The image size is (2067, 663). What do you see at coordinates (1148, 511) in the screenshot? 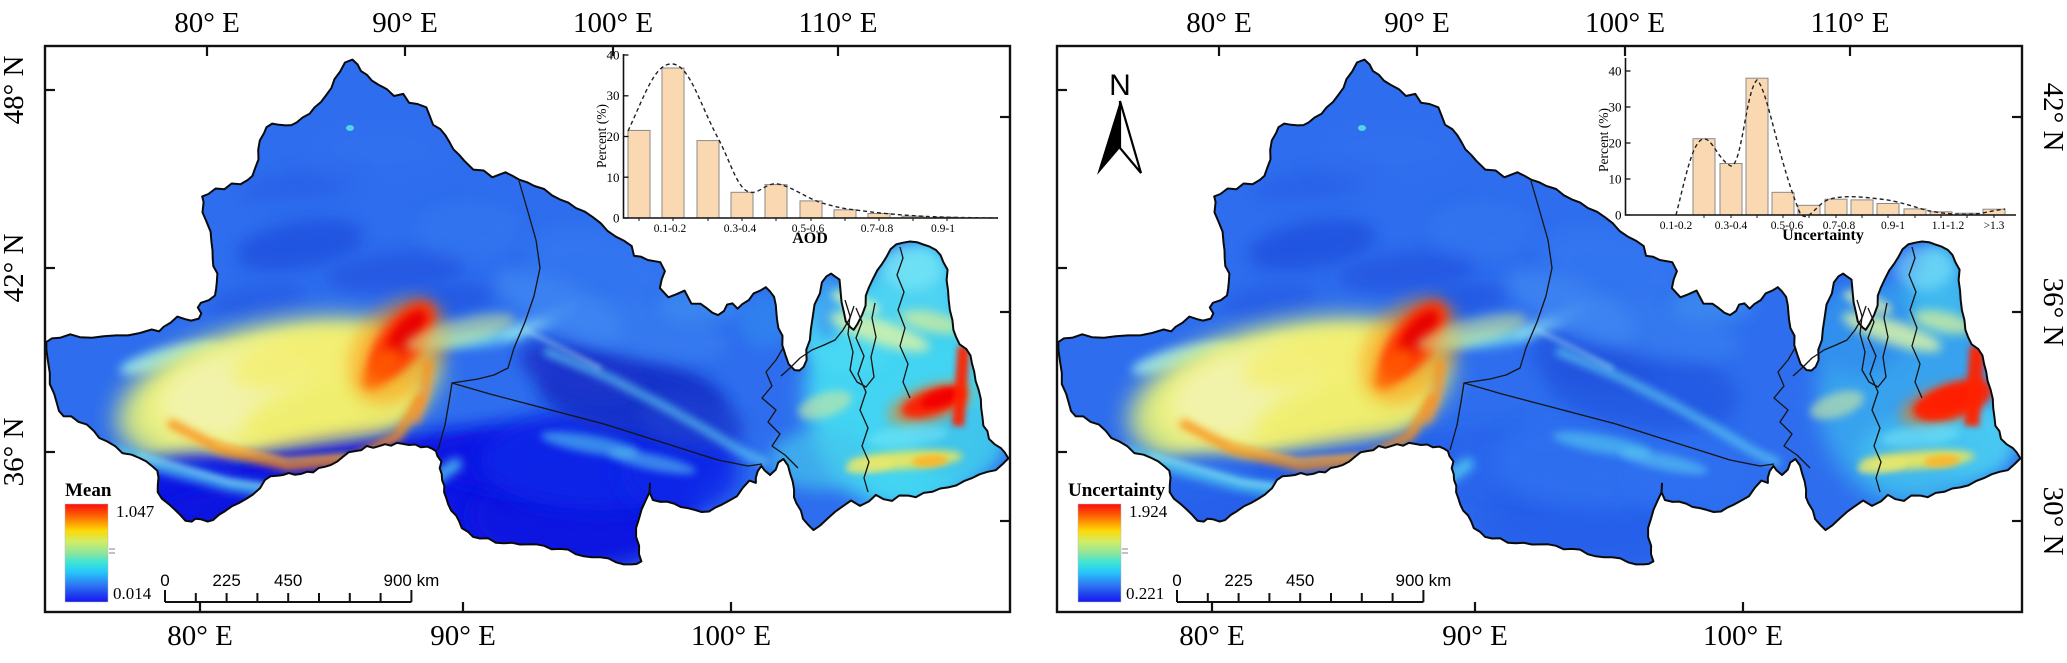
I see `svg-text: 1.924` at bounding box center [1148, 511].